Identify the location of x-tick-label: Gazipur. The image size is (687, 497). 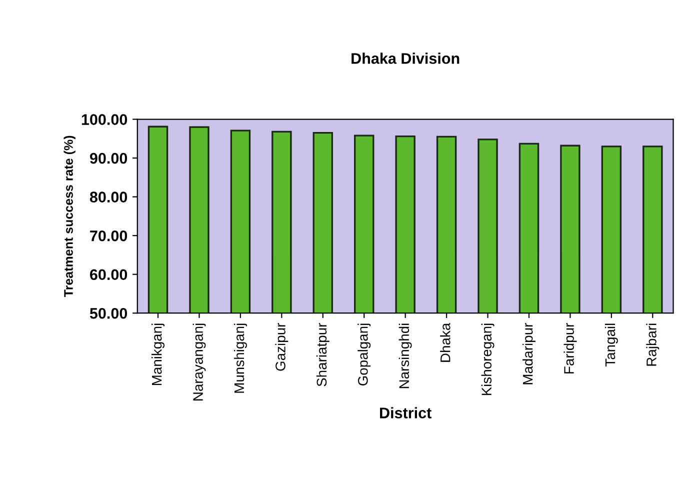
(281, 347).